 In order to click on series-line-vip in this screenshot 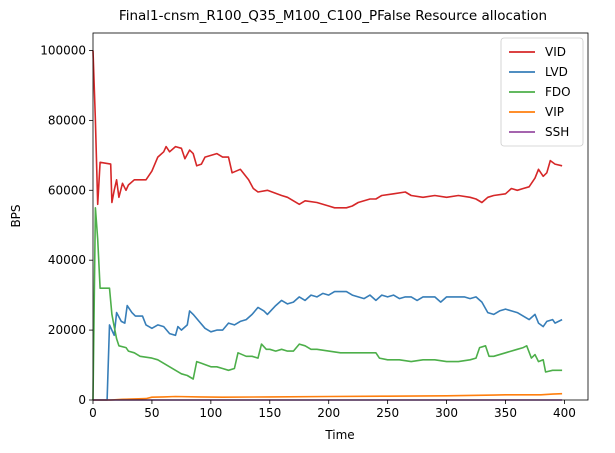, I will do `click(328, 396)`.